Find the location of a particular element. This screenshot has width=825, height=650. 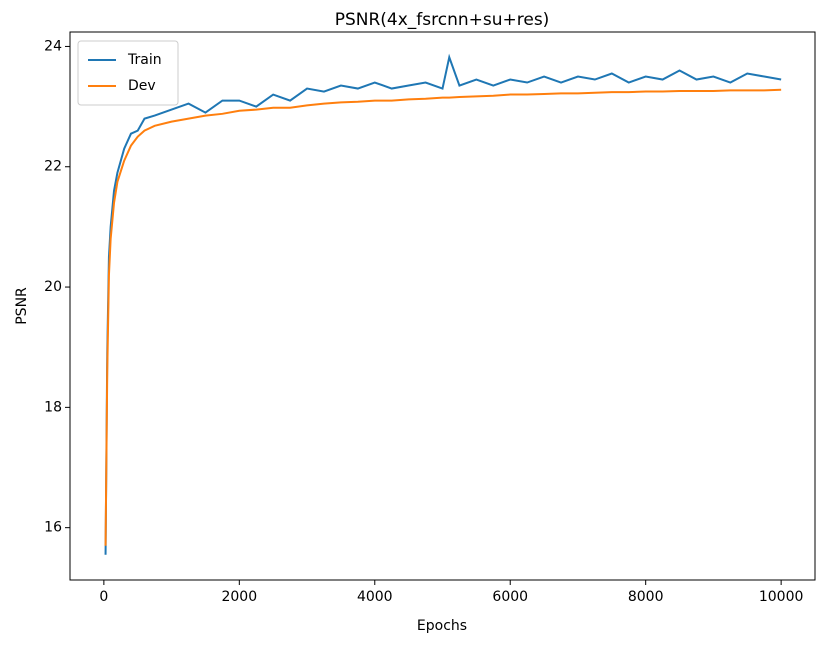

y-tick-label: 24 is located at coordinates (53, 46).